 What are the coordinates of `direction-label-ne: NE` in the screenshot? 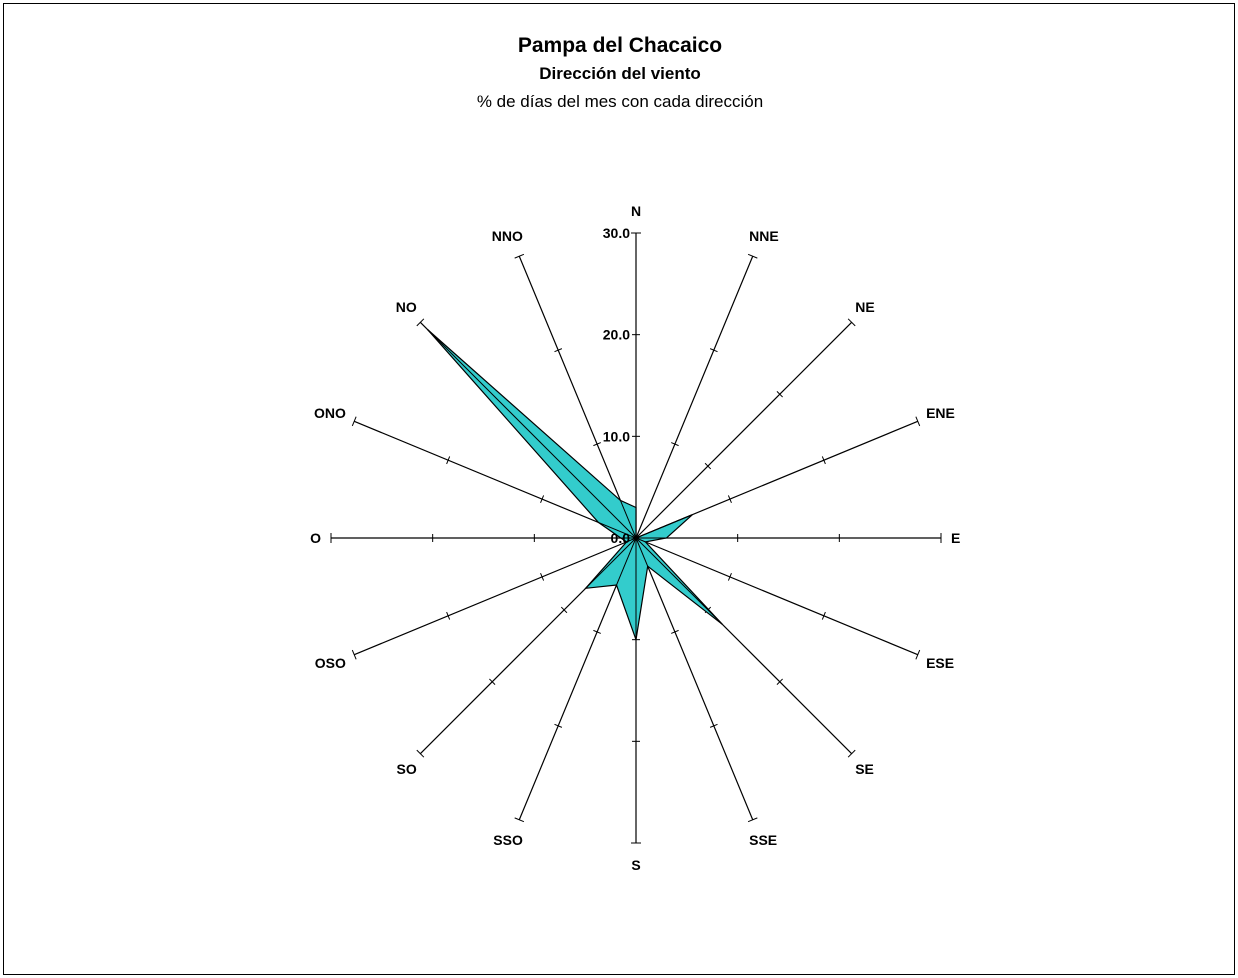 It's located at (864, 307).